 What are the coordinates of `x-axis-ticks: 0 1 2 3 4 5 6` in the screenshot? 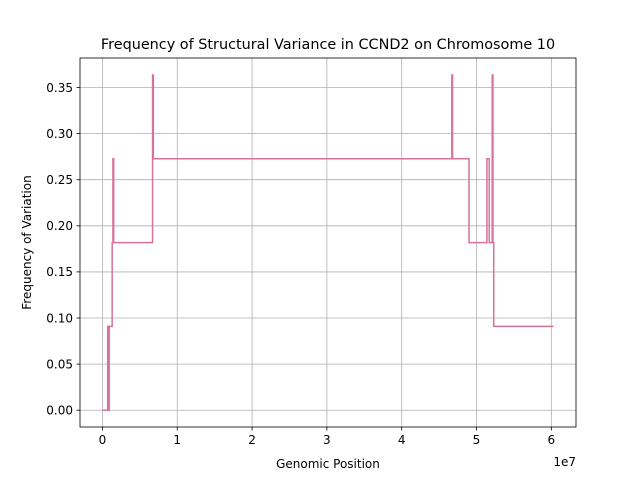 It's located at (327, 437).